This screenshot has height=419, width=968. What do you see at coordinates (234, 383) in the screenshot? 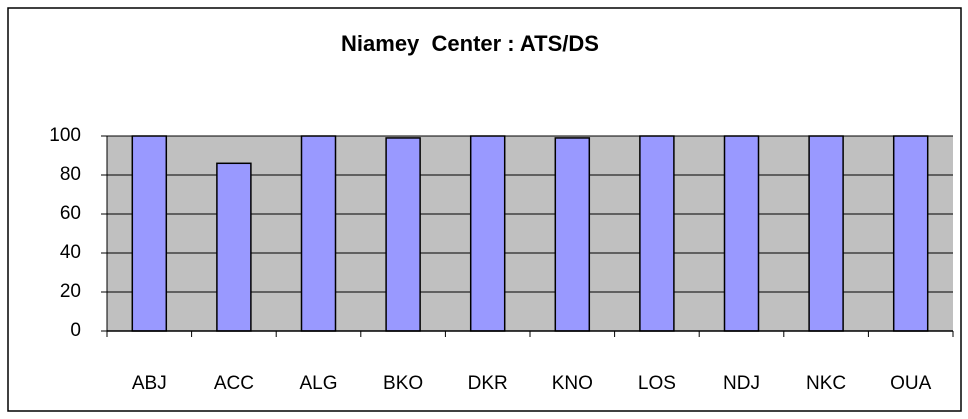
I see `x-tick-label: ACC` at bounding box center [234, 383].